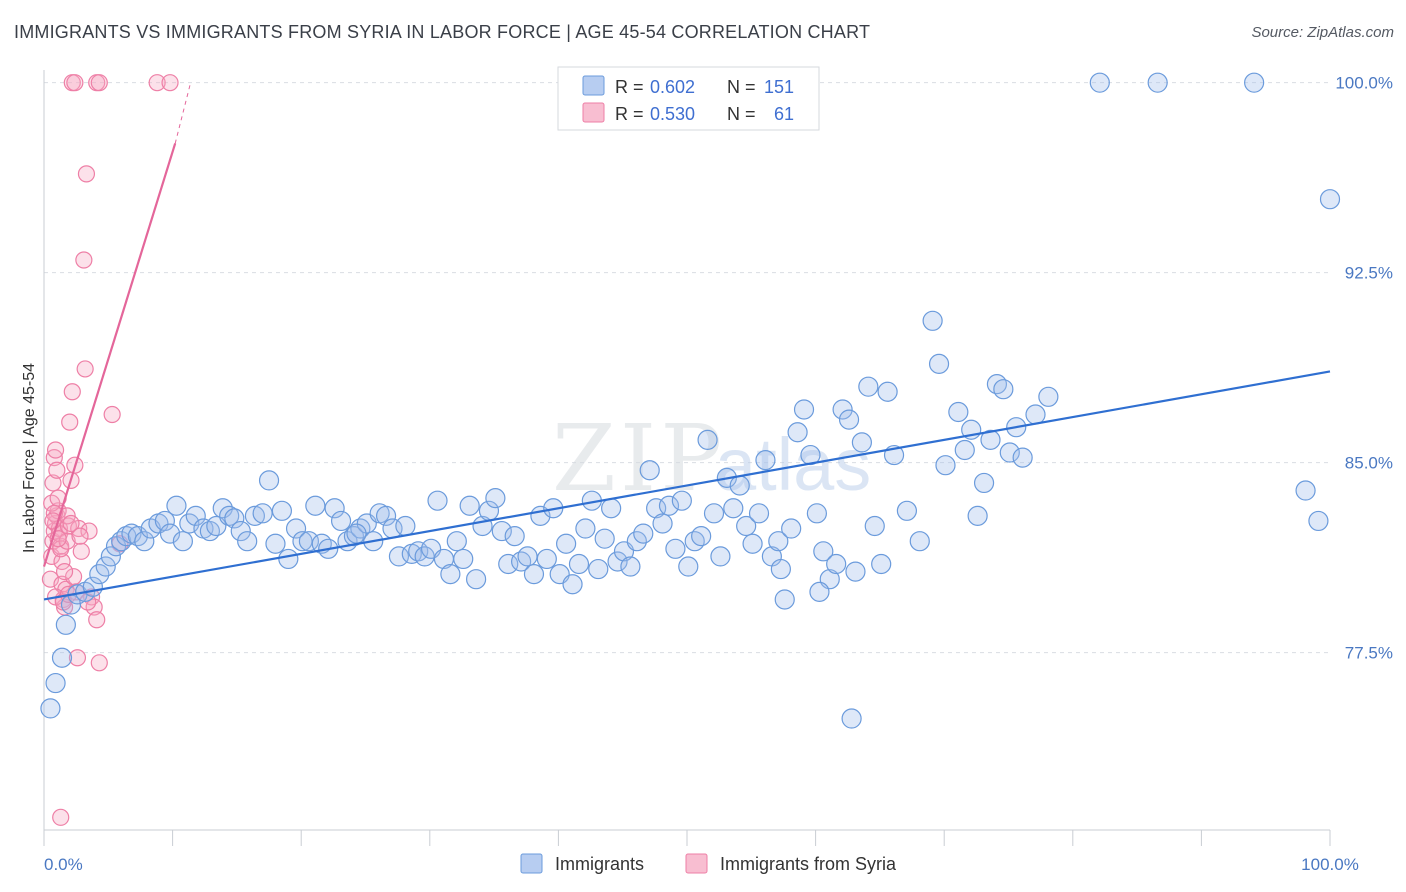 This screenshot has width=1406, height=892. What do you see at coordinates (629, 114) in the screenshot?
I see `legend-r-label-2: R =` at bounding box center [629, 114].